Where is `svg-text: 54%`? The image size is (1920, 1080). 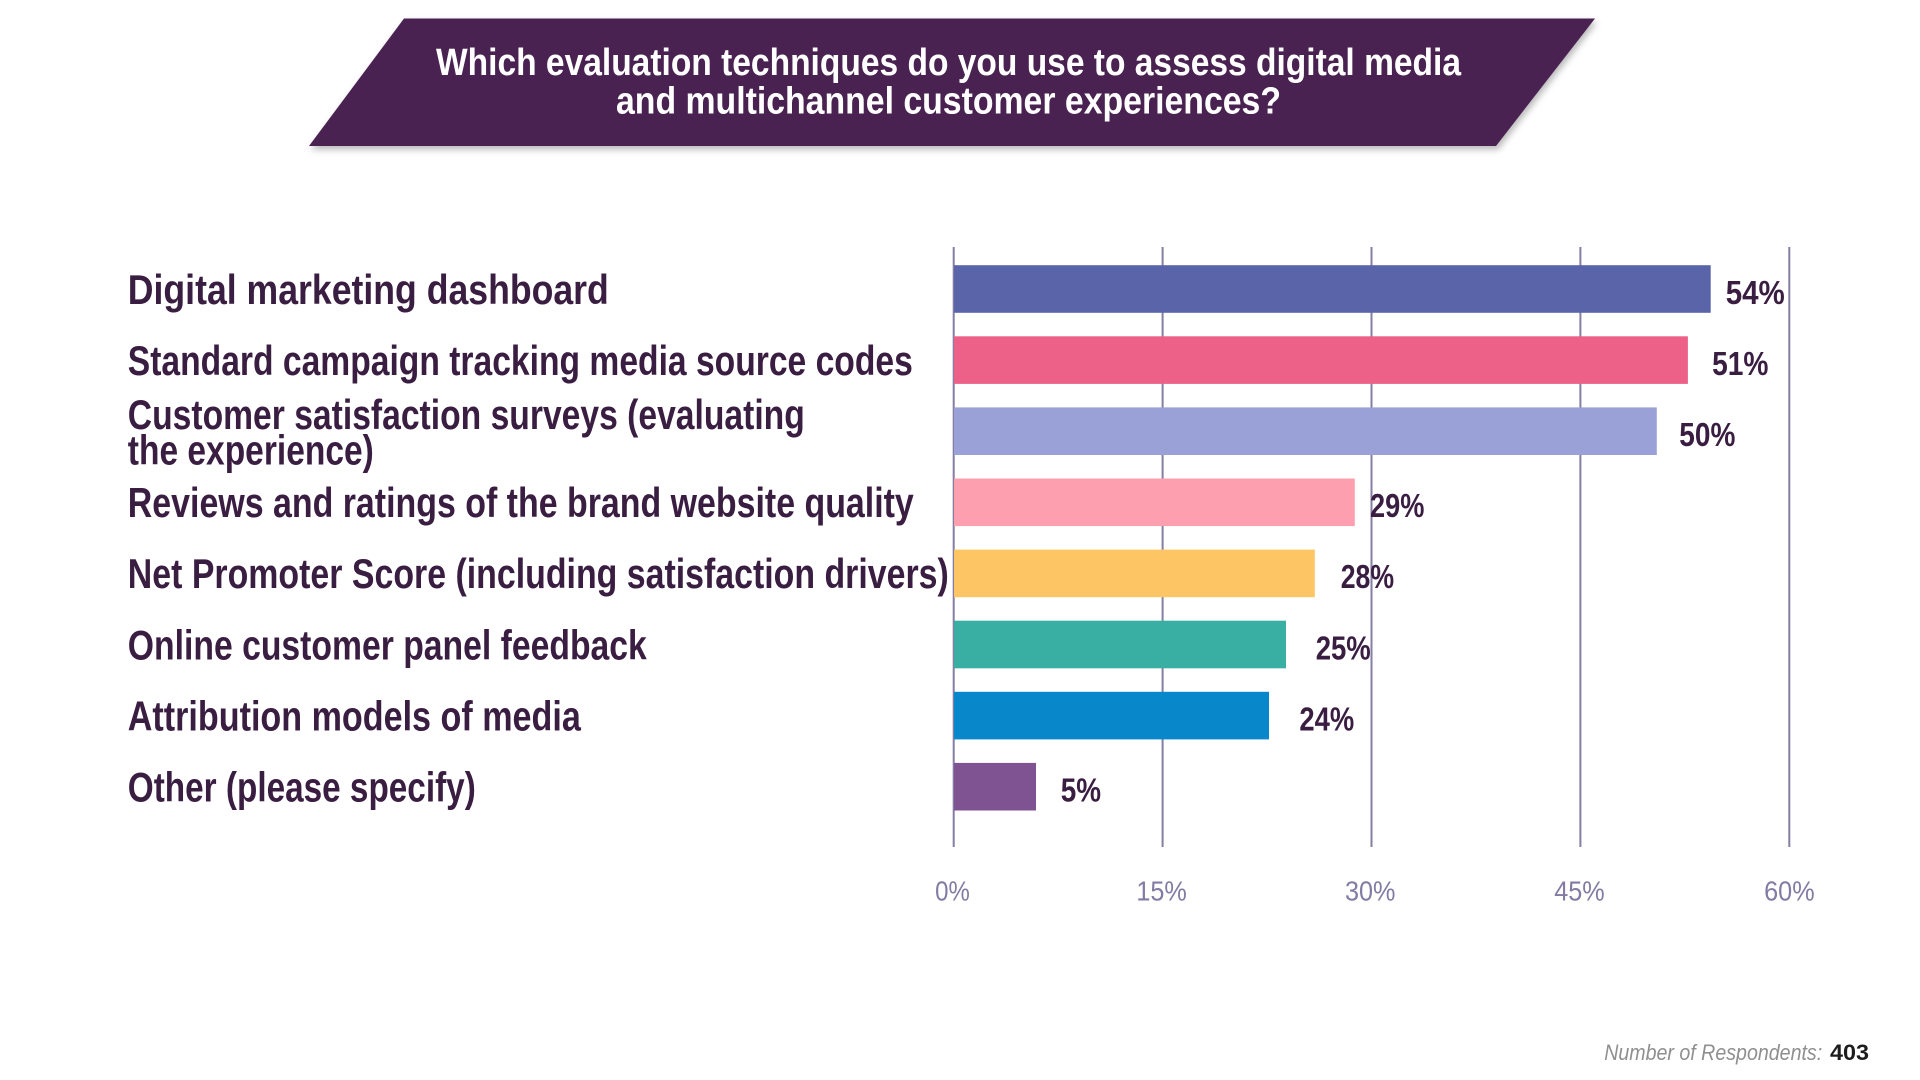 svg-text: 54% is located at coordinates (1755, 292).